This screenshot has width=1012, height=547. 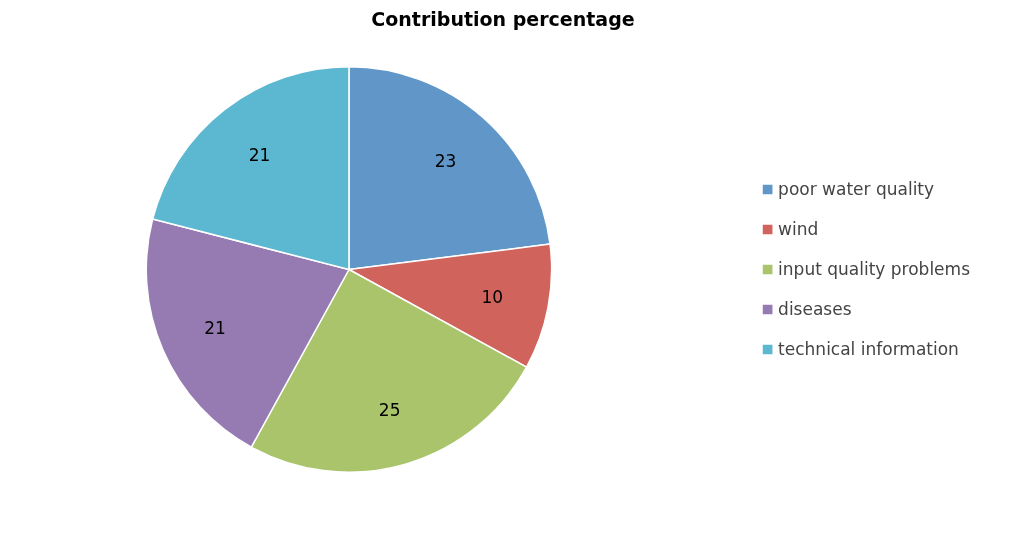 What do you see at coordinates (445, 160) in the screenshot?
I see `data-label: 23` at bounding box center [445, 160].